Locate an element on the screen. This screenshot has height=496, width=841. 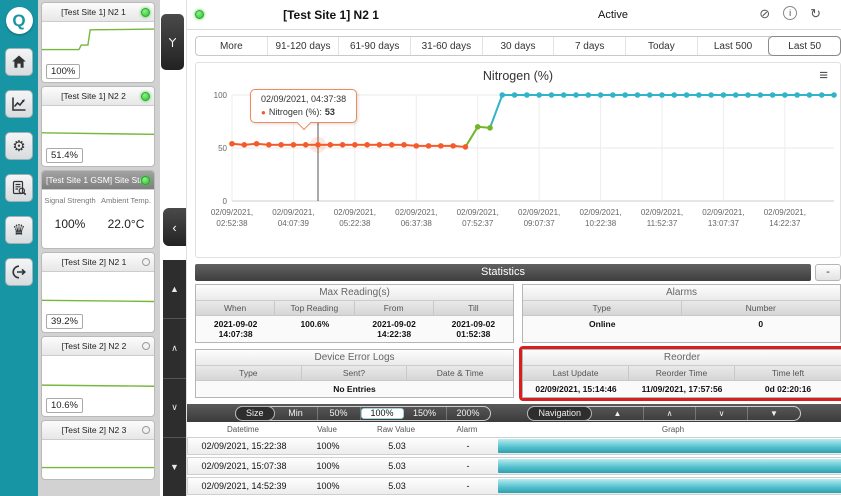
filter-tab-last-500: Last 500 is located at coordinates (734, 46).